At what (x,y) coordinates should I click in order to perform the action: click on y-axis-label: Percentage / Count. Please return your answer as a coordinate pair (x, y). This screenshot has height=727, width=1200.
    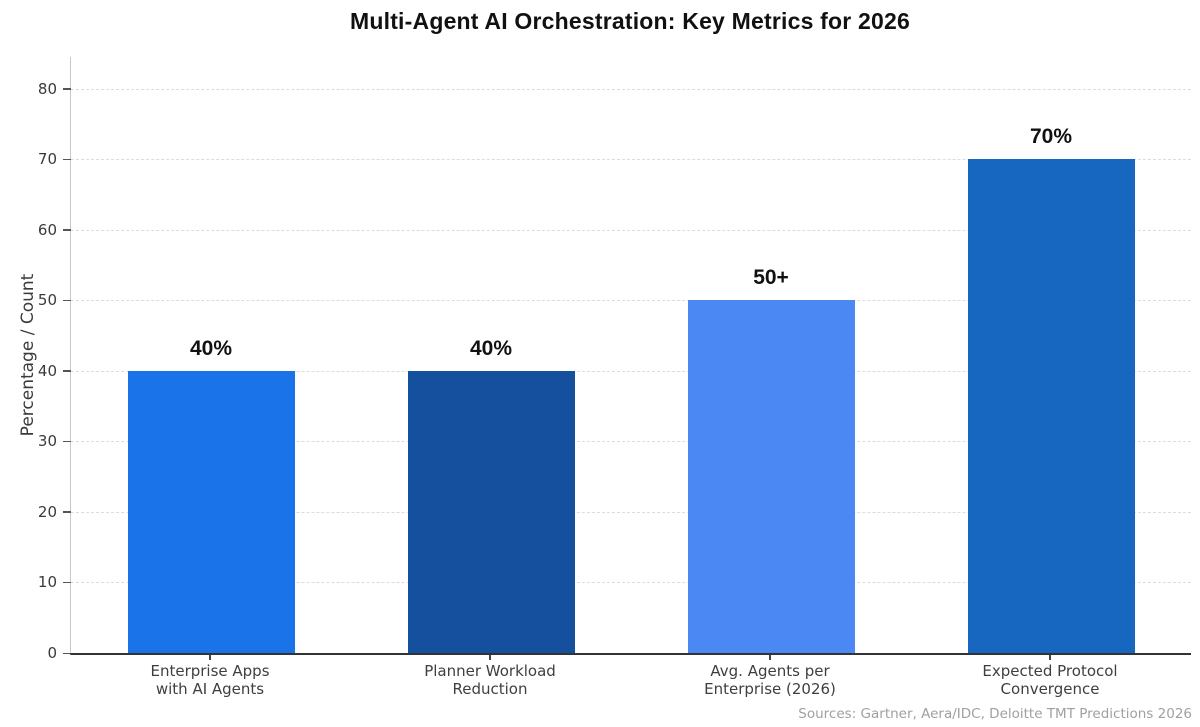
    Looking at the image, I should click on (28, 355).